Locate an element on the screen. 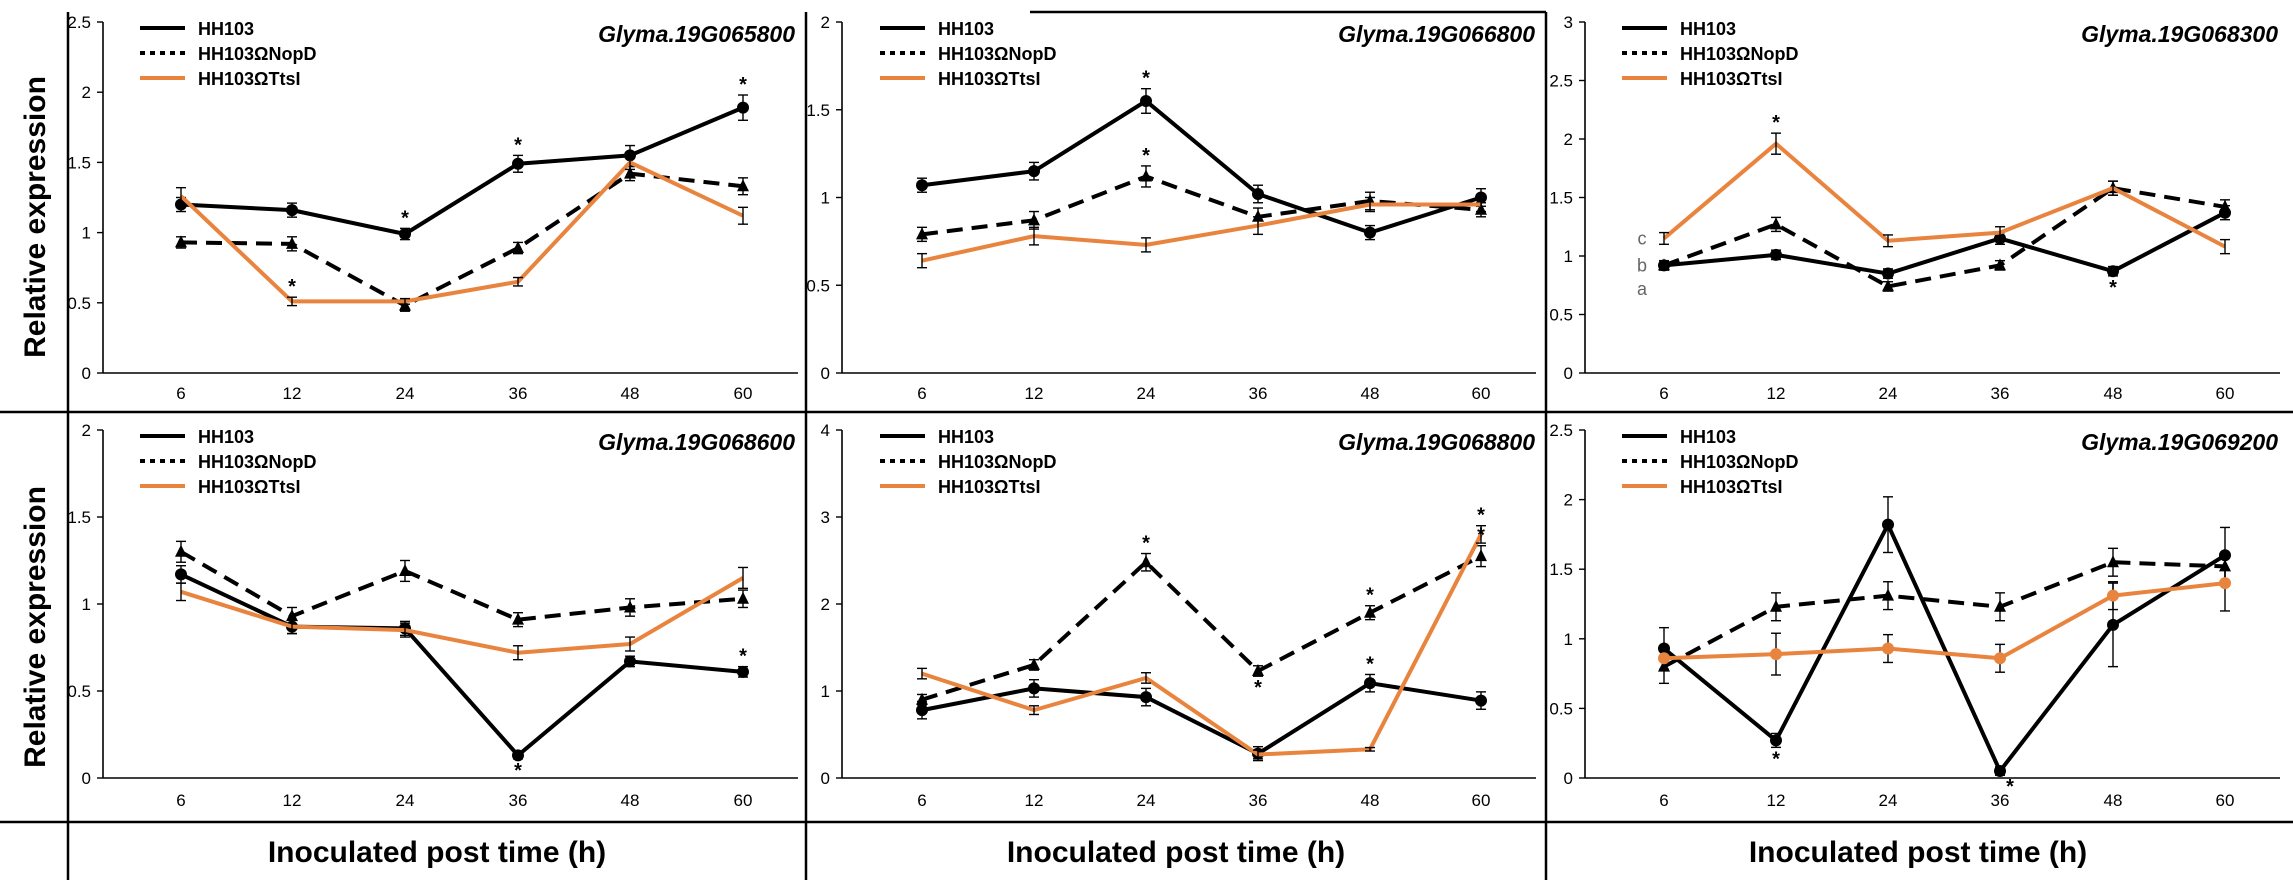 The image size is (2293, 894). y-axis-label-bottom: Relative expression is located at coordinates (35, 627).